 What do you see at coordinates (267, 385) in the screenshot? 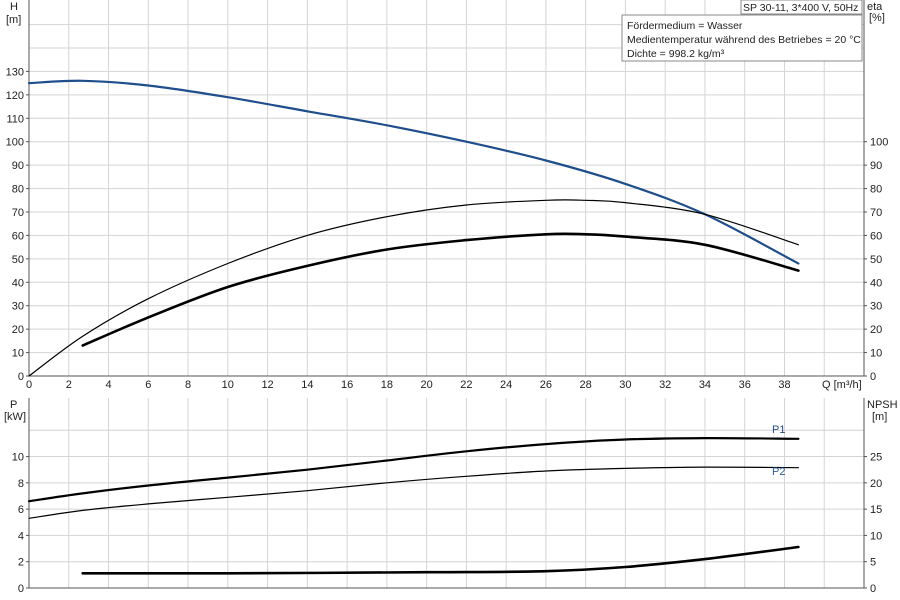
I see `x-tick-label: 12` at bounding box center [267, 385].